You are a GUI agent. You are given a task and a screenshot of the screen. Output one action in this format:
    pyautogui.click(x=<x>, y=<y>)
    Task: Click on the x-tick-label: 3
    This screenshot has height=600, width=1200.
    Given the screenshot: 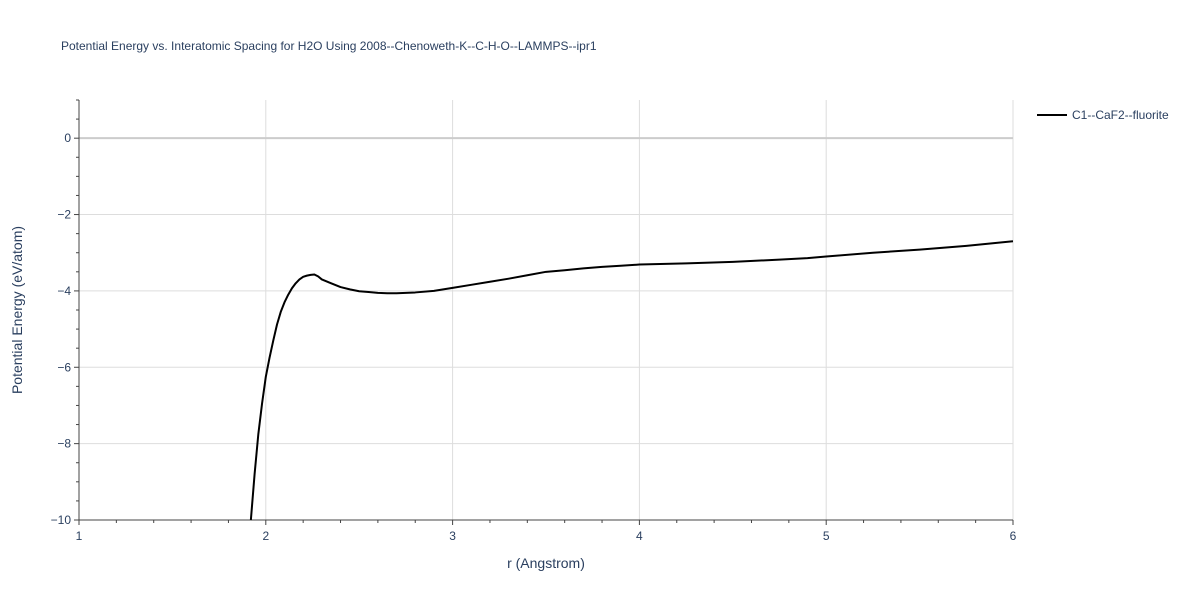 What is the action you would take?
    pyautogui.click(x=452, y=536)
    